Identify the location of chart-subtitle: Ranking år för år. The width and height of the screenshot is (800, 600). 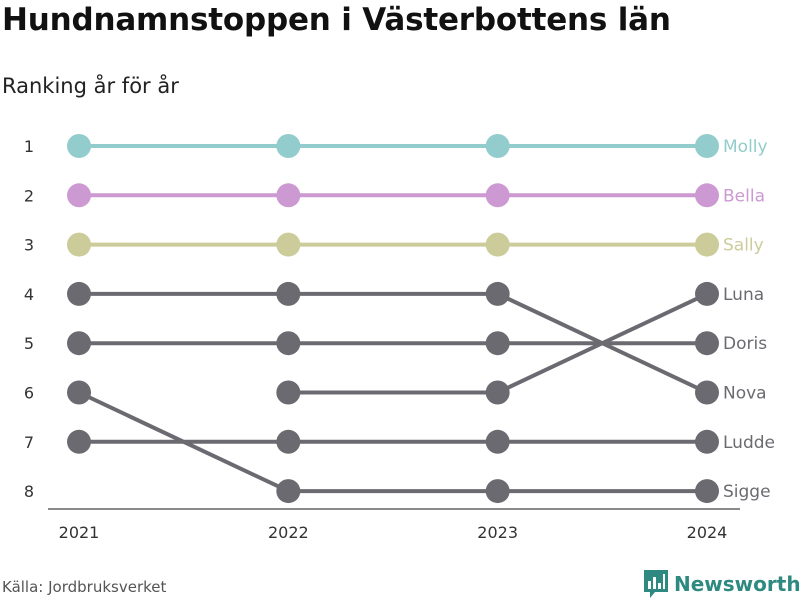
(90, 86).